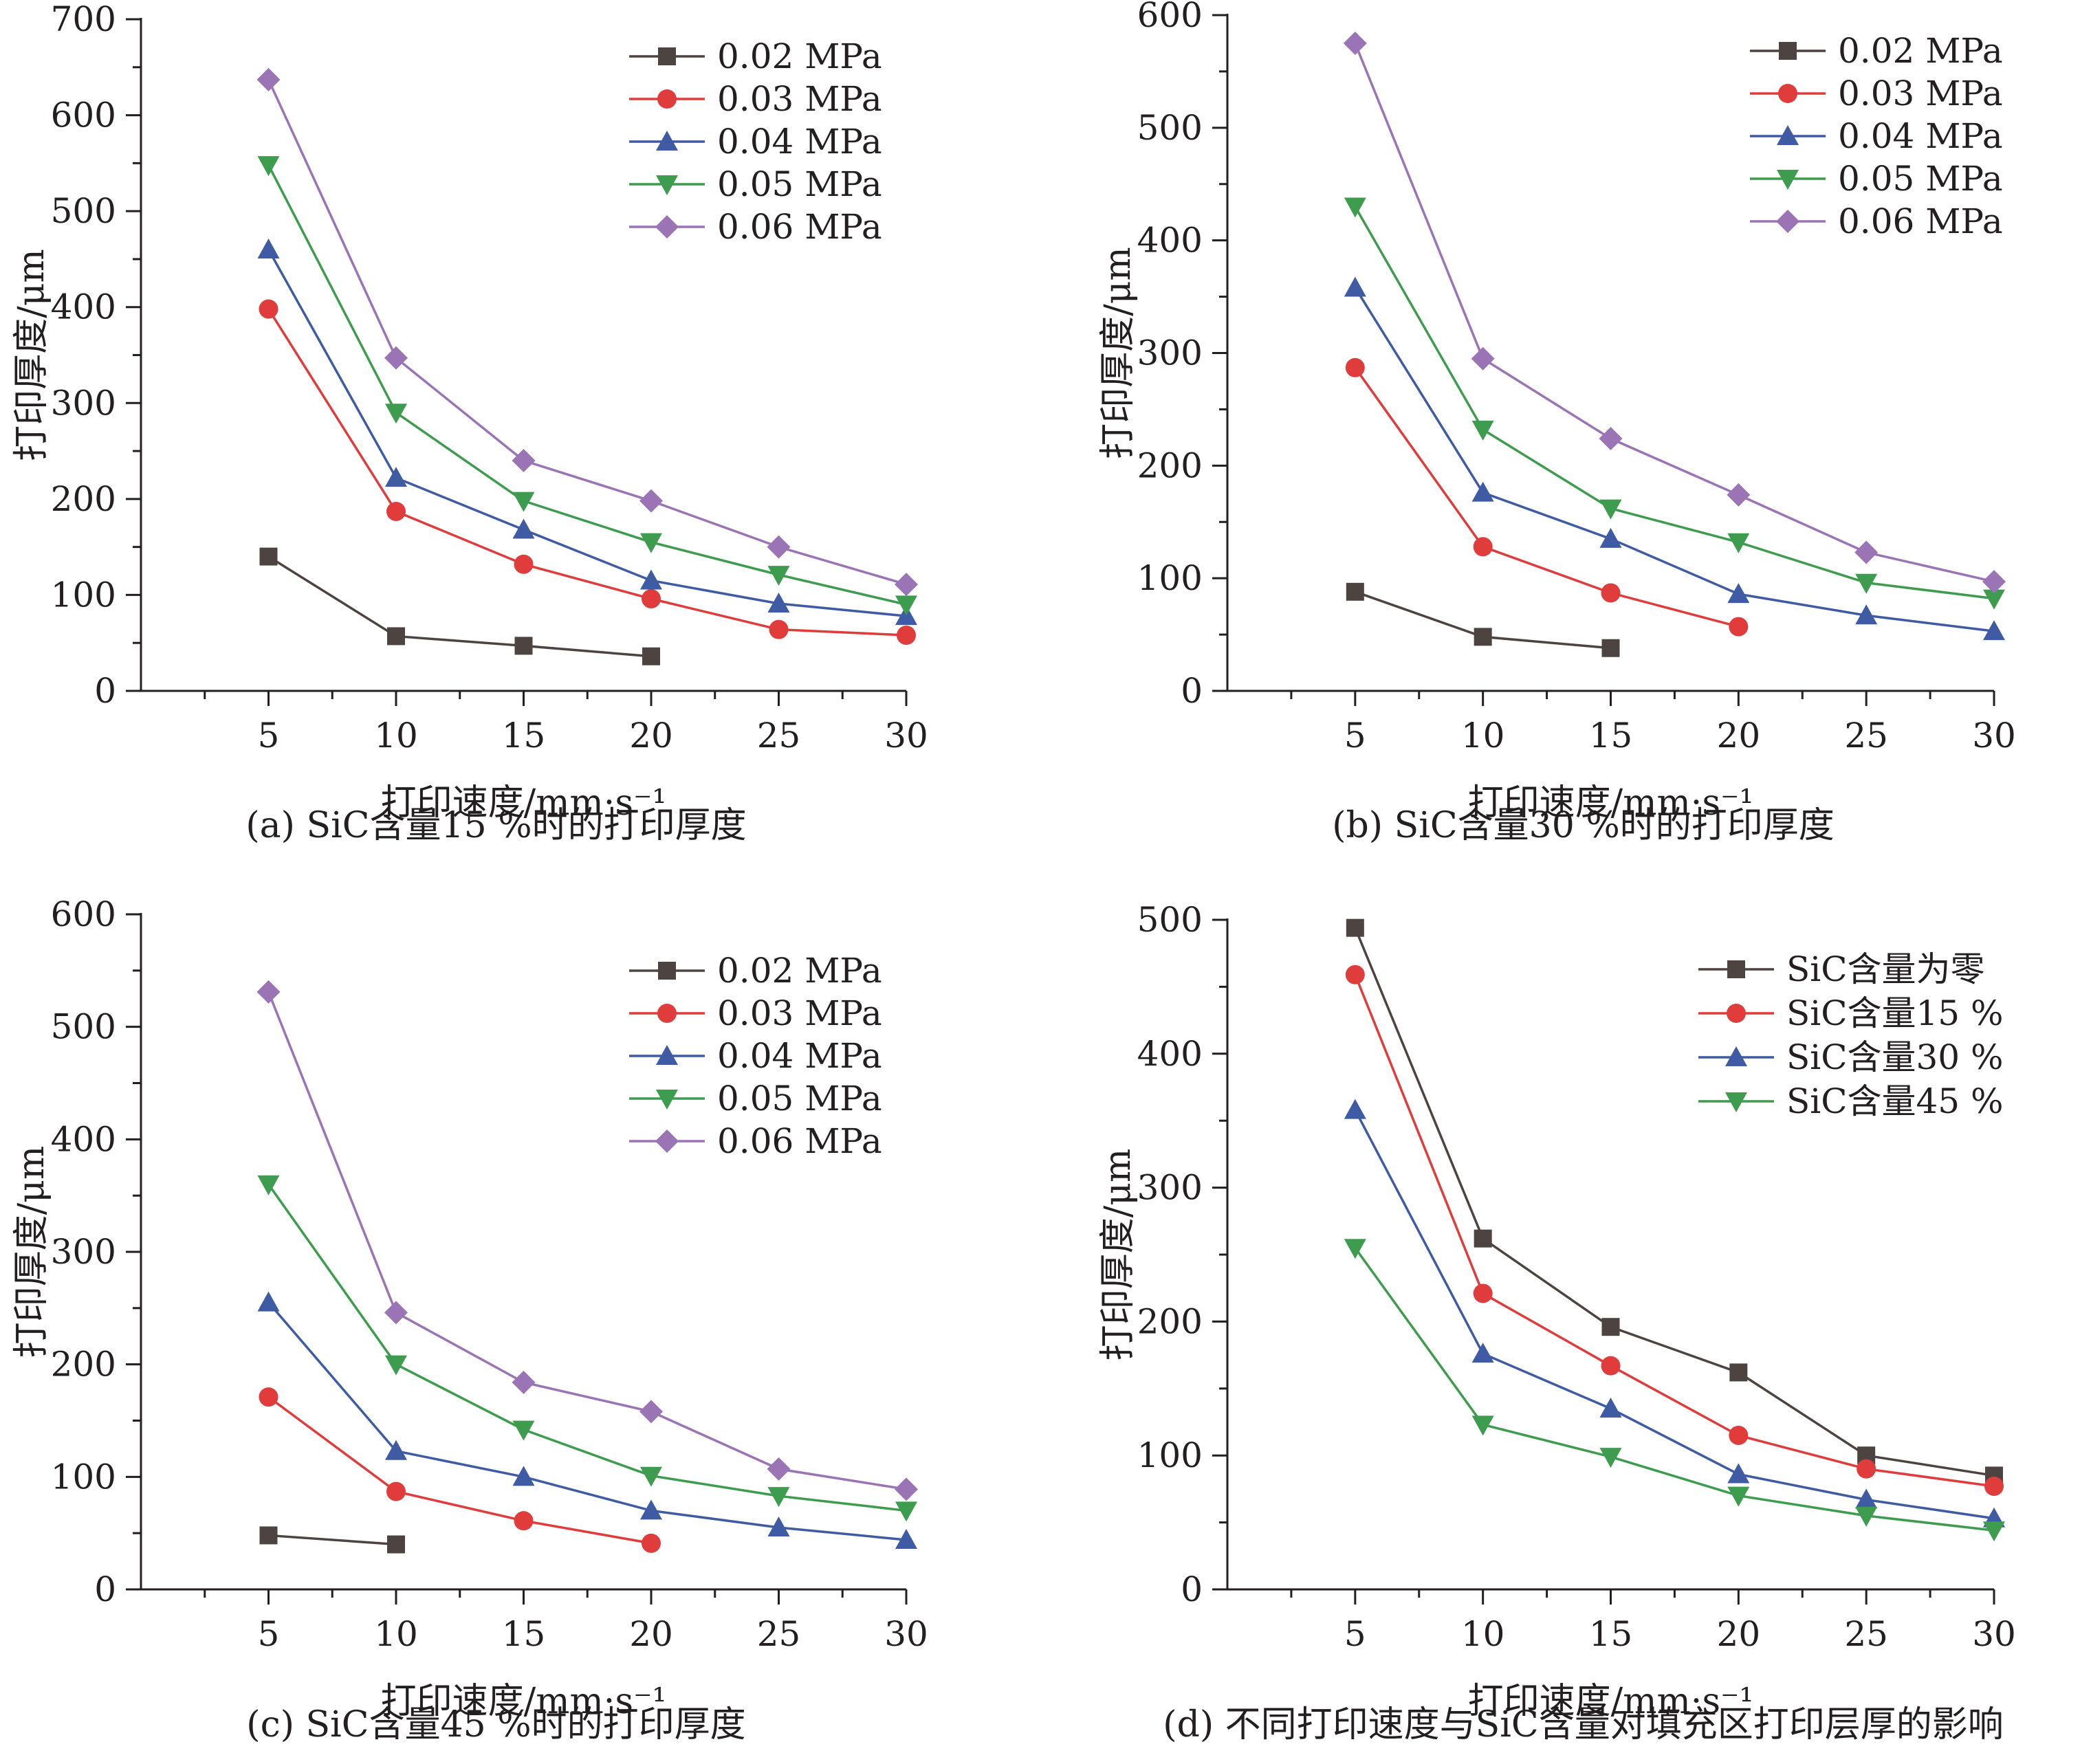  I want to click on legend-label: 0.03 MPa, so click(799, 1013).